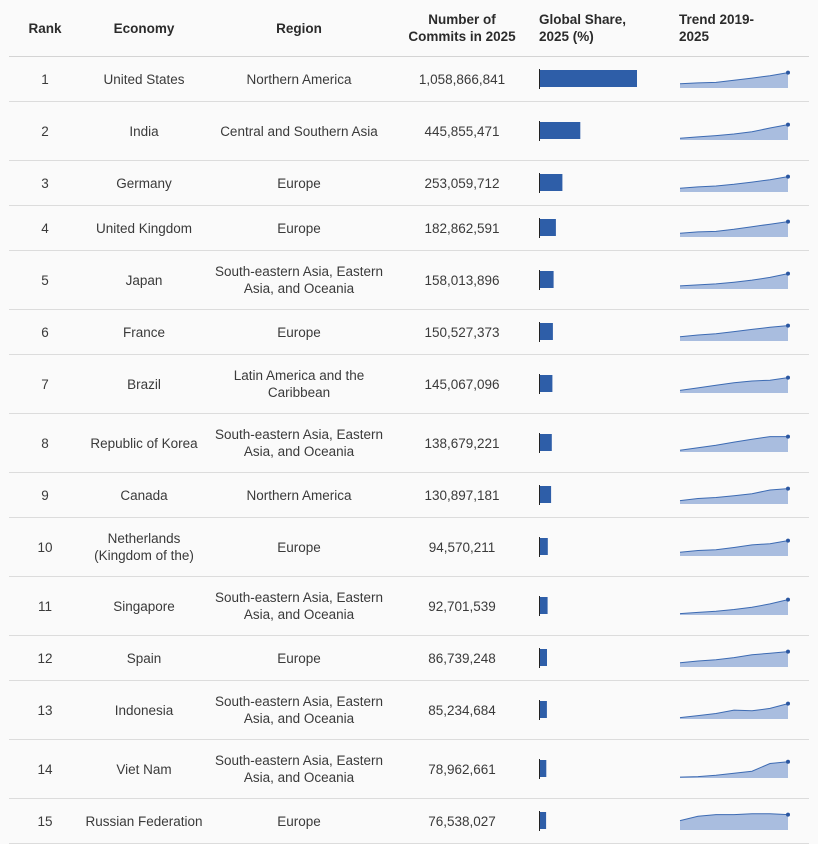 The image size is (818, 844). What do you see at coordinates (462, 131) in the screenshot?
I see `commits-cell: 445,855,471` at bounding box center [462, 131].